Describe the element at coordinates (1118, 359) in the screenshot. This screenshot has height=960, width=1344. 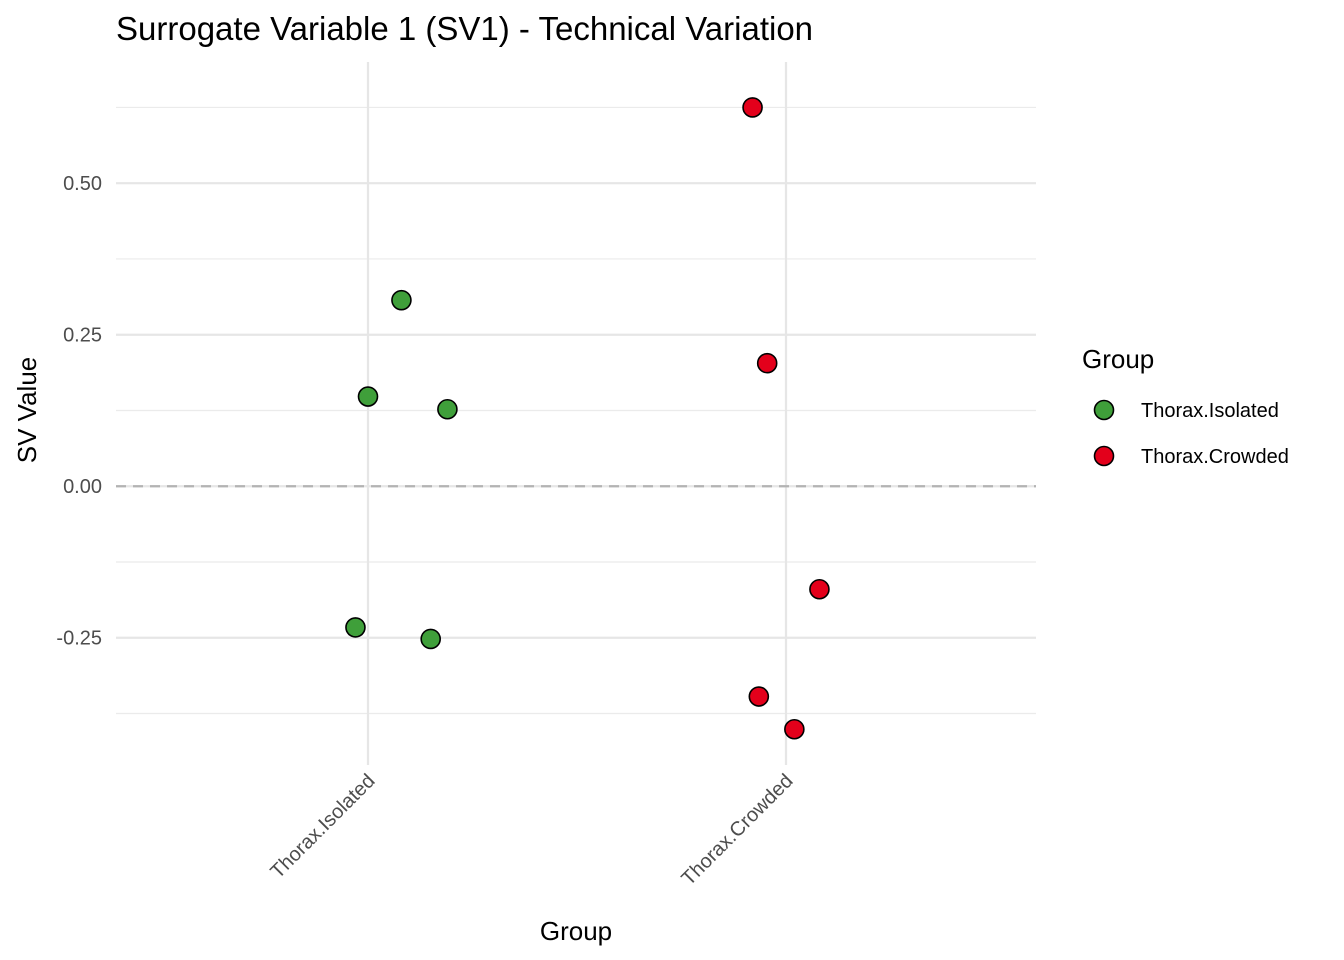
I see `legend-title: Group` at that location.